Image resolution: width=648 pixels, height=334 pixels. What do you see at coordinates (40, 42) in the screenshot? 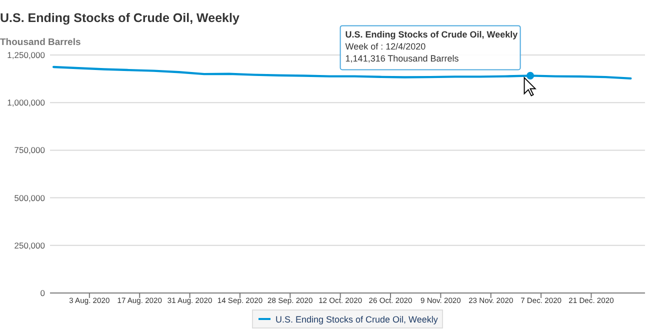
I see `y-axis-title: Thousand Barrels` at bounding box center [40, 42].